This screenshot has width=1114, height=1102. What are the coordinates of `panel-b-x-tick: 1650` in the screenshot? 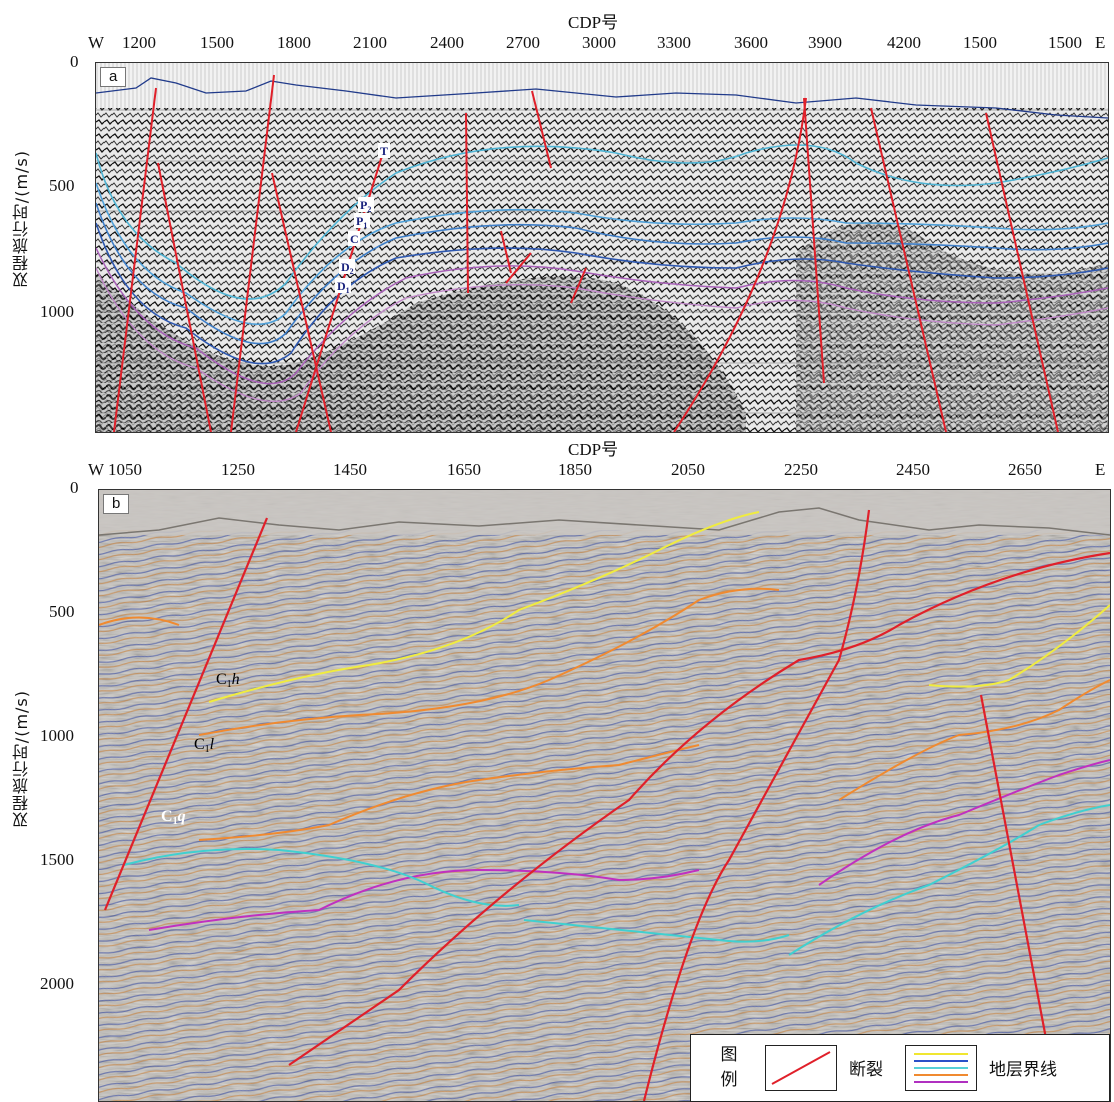 It's located at (464, 469).